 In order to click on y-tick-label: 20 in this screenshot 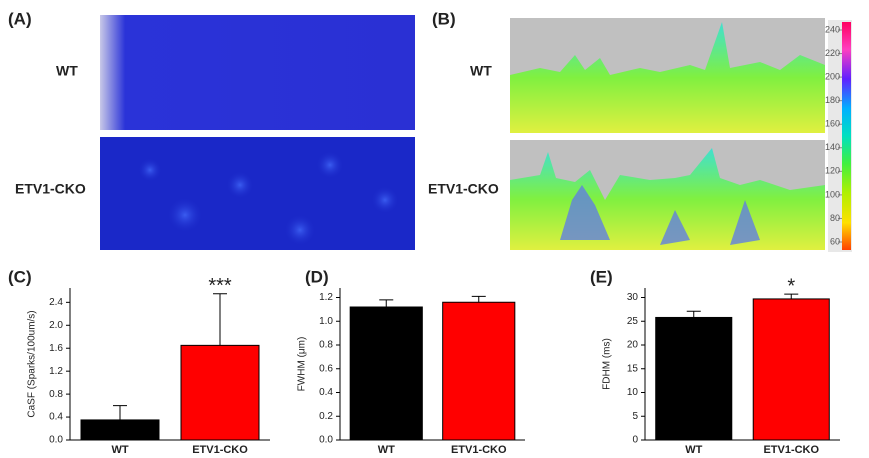, I will do `click(633, 345)`.